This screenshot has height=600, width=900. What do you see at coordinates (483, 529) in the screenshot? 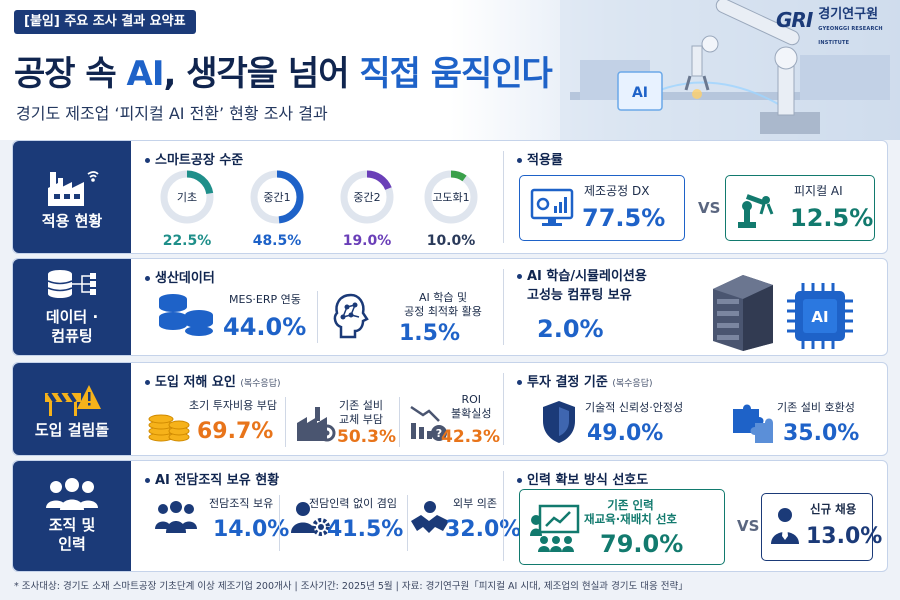
I see `org-value: 32.0%` at bounding box center [483, 529].